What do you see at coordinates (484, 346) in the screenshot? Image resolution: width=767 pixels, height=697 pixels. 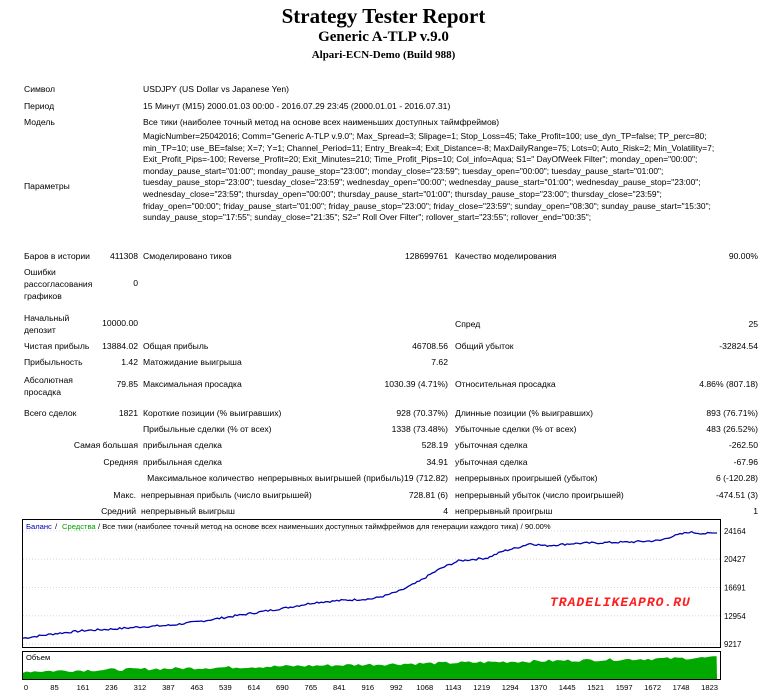 I see `gross-loss-label: Общий убыток` at bounding box center [484, 346].